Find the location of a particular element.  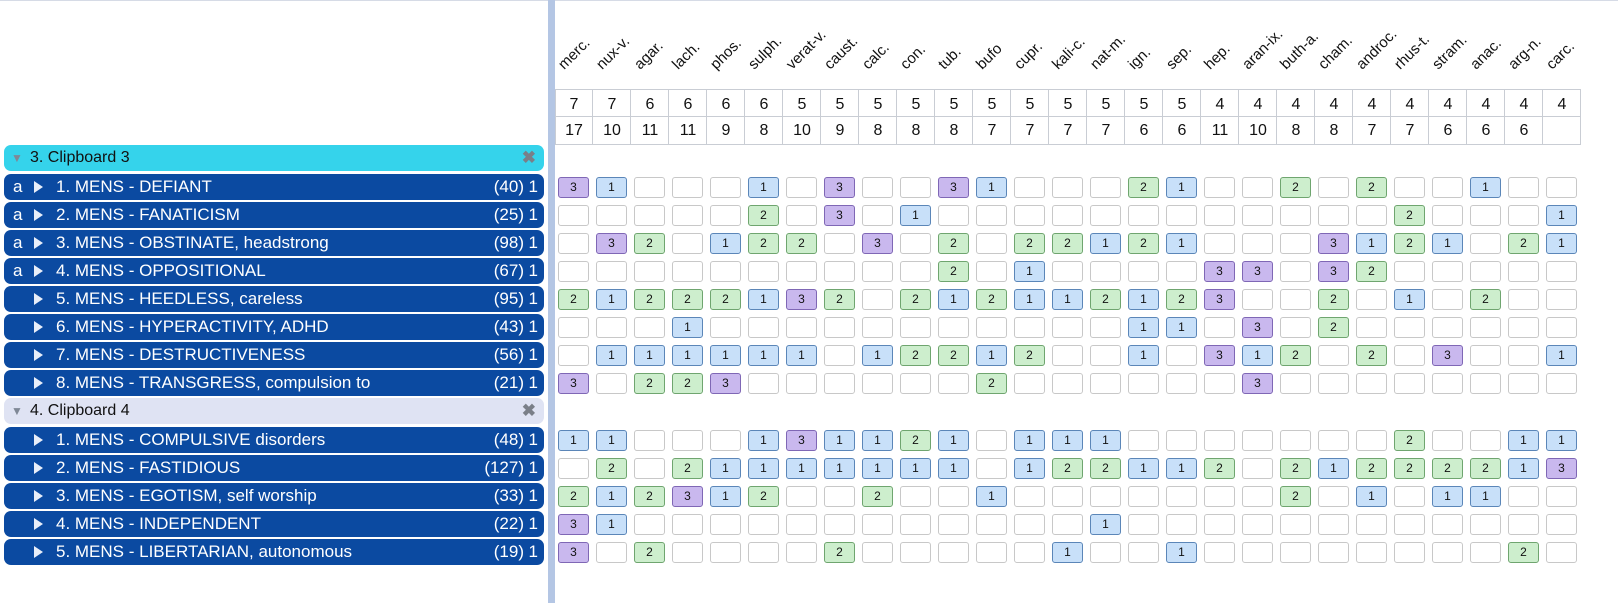

rubric-row: 3. MENS - EGOTISM, self worship (33) 1 is located at coordinates (274, 496).